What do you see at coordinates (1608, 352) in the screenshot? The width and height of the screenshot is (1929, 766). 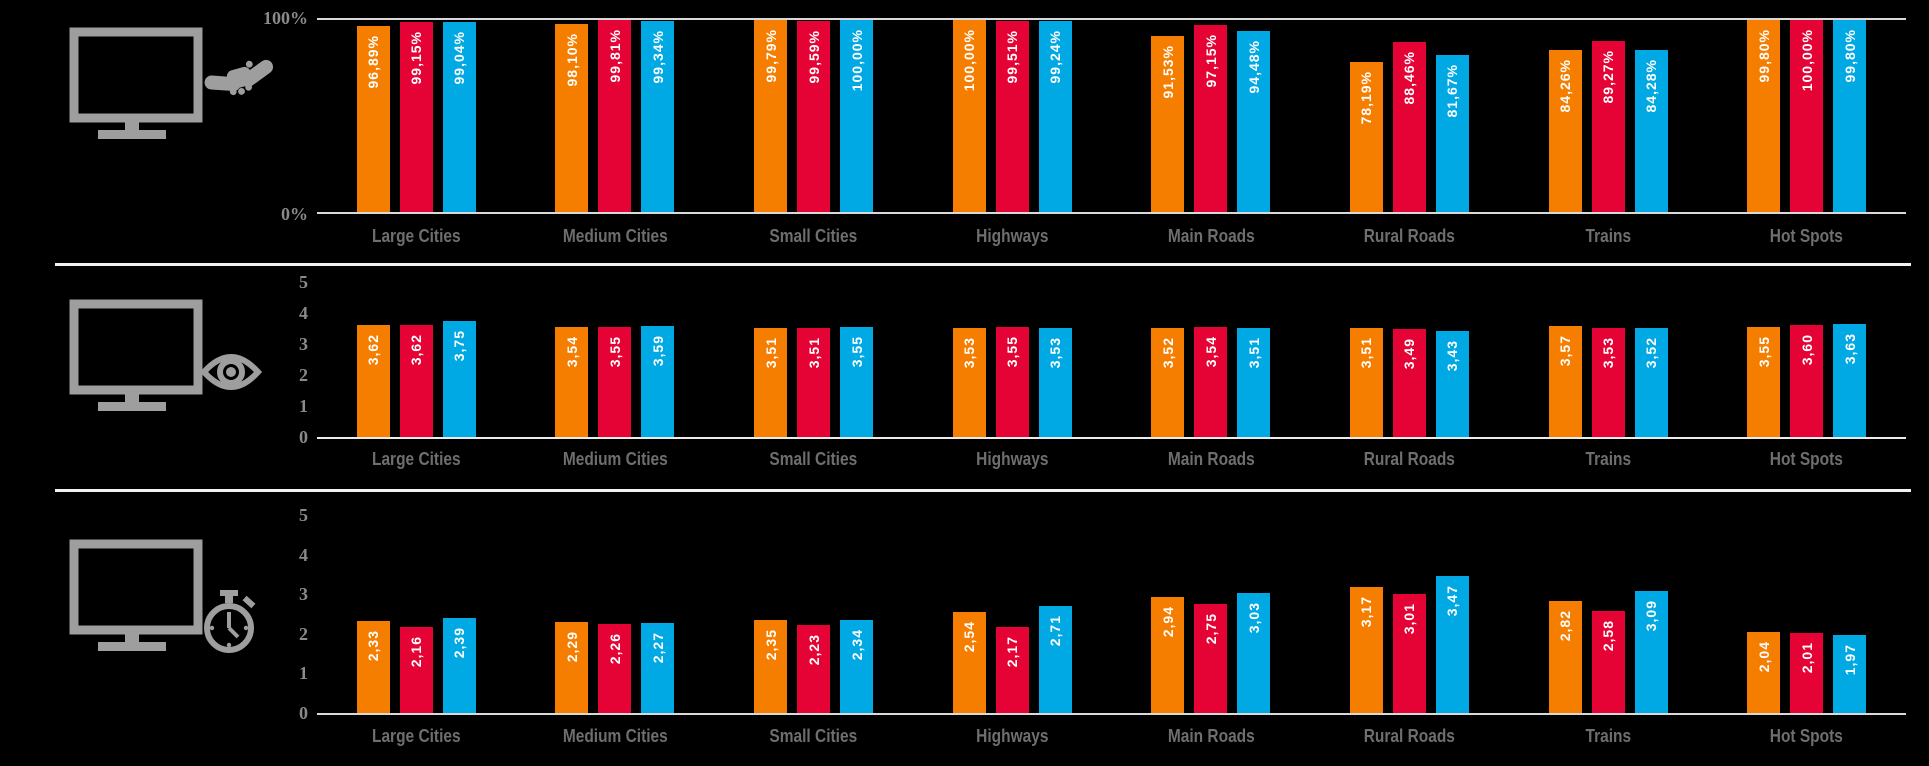 I see `bar-value-label: 3,53` at bounding box center [1608, 352].